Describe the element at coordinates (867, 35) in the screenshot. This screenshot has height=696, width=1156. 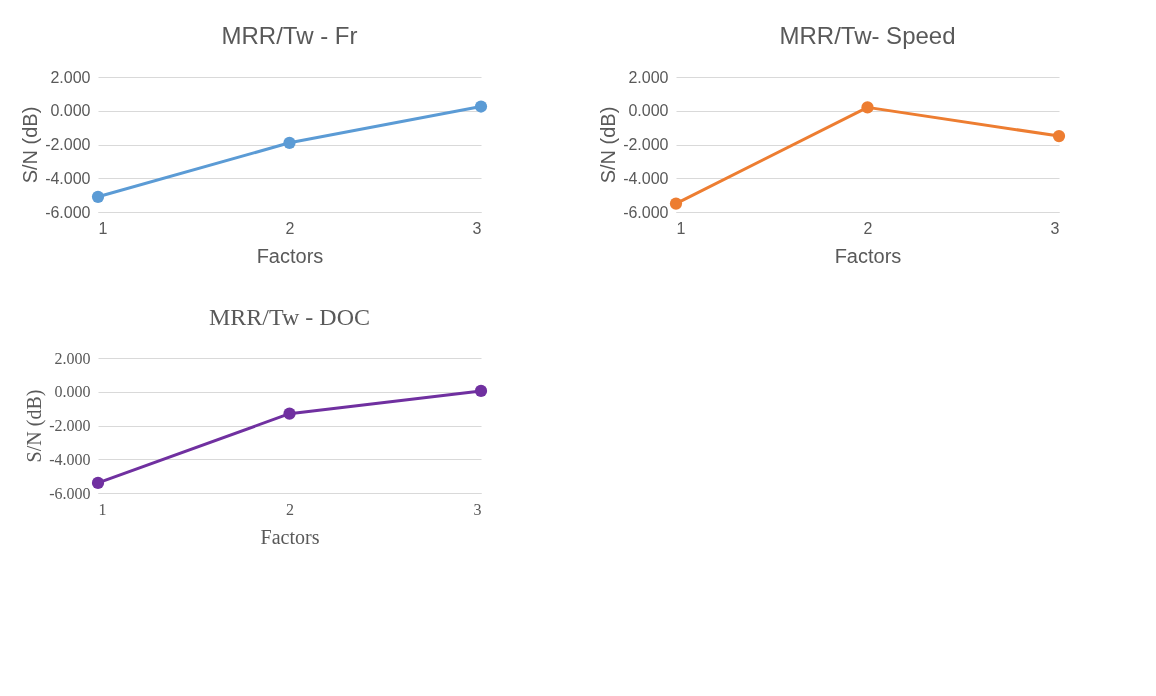
I see `chart-title: MRR/Tw- Speed` at that location.